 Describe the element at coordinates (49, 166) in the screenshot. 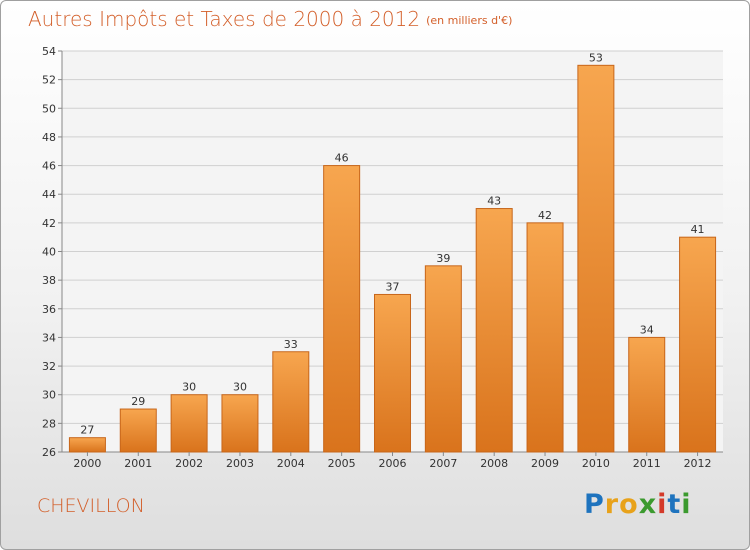

I see `y-tick-label: 46` at that location.